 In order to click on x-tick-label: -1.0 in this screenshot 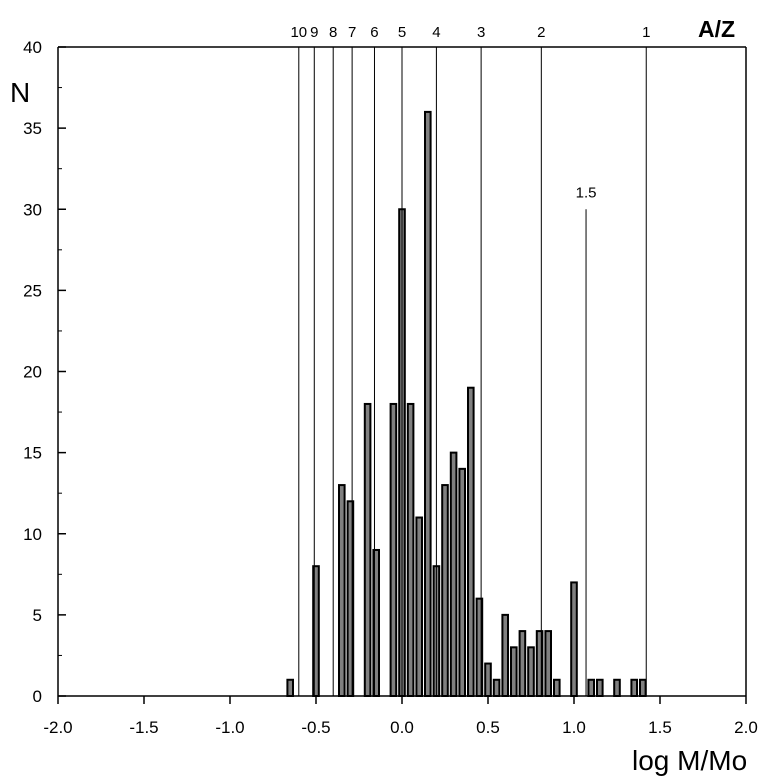, I will do `click(229, 727)`.